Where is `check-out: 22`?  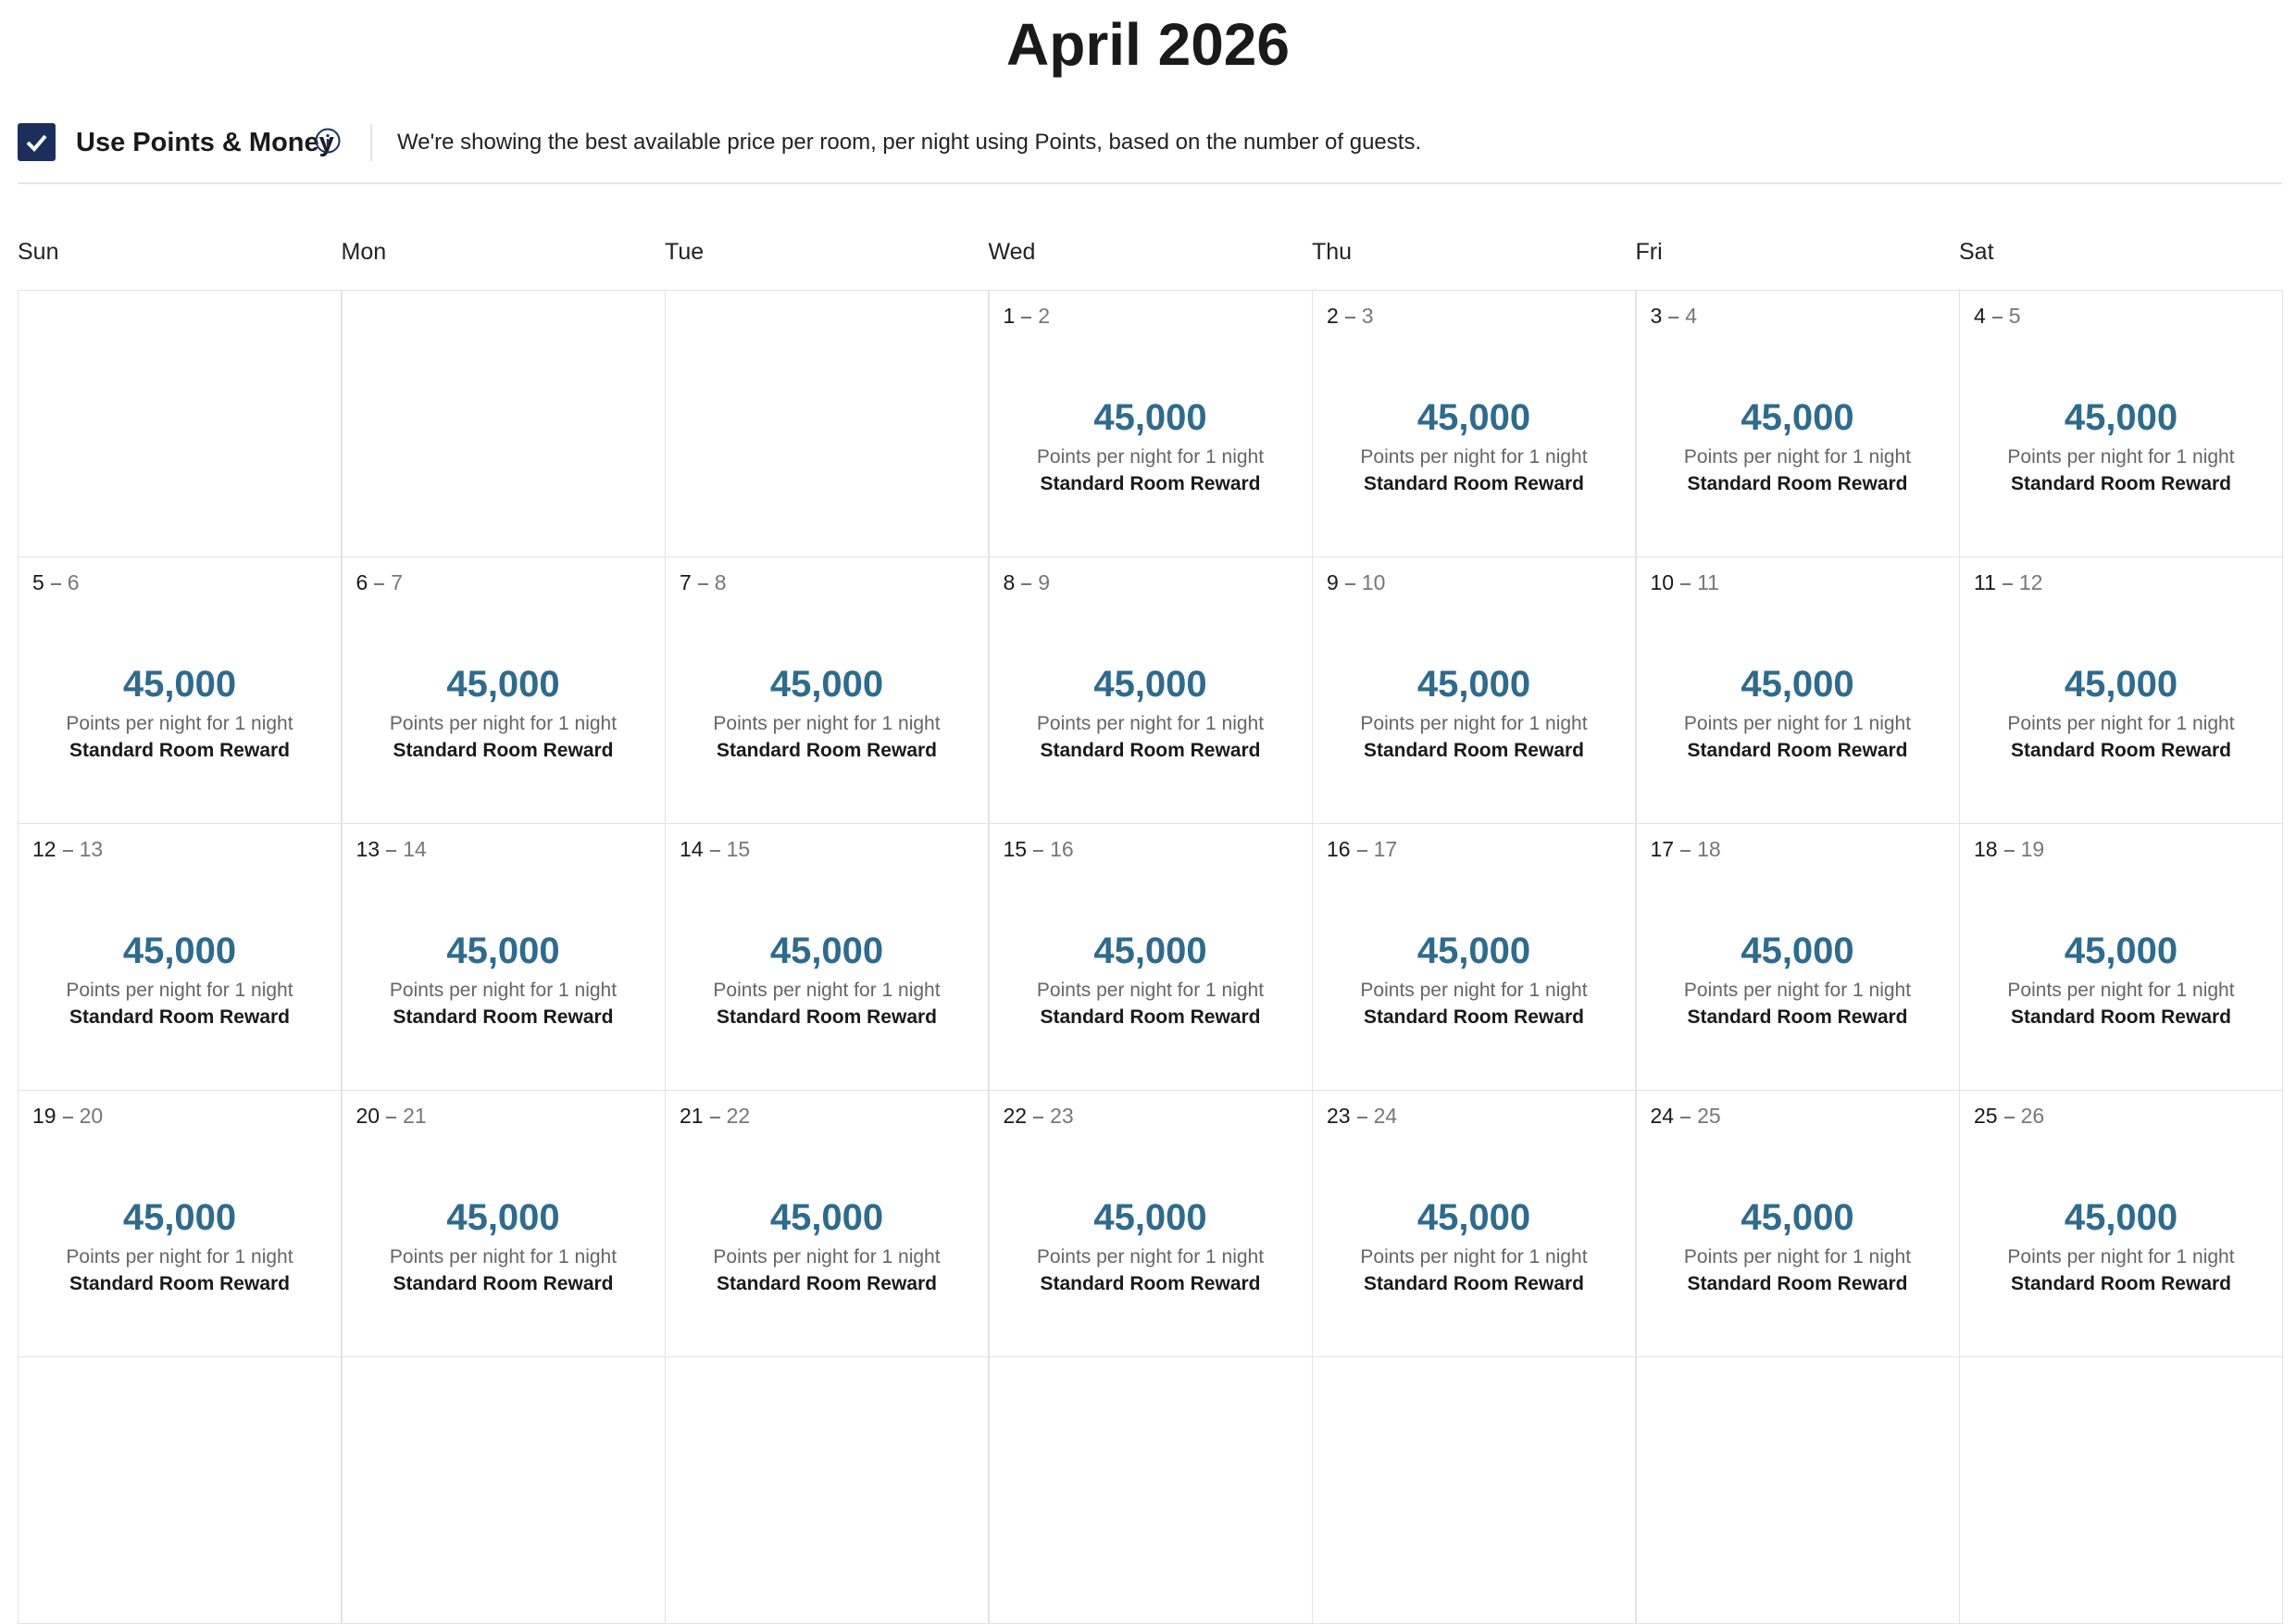 check-out: 22 is located at coordinates (738, 1116).